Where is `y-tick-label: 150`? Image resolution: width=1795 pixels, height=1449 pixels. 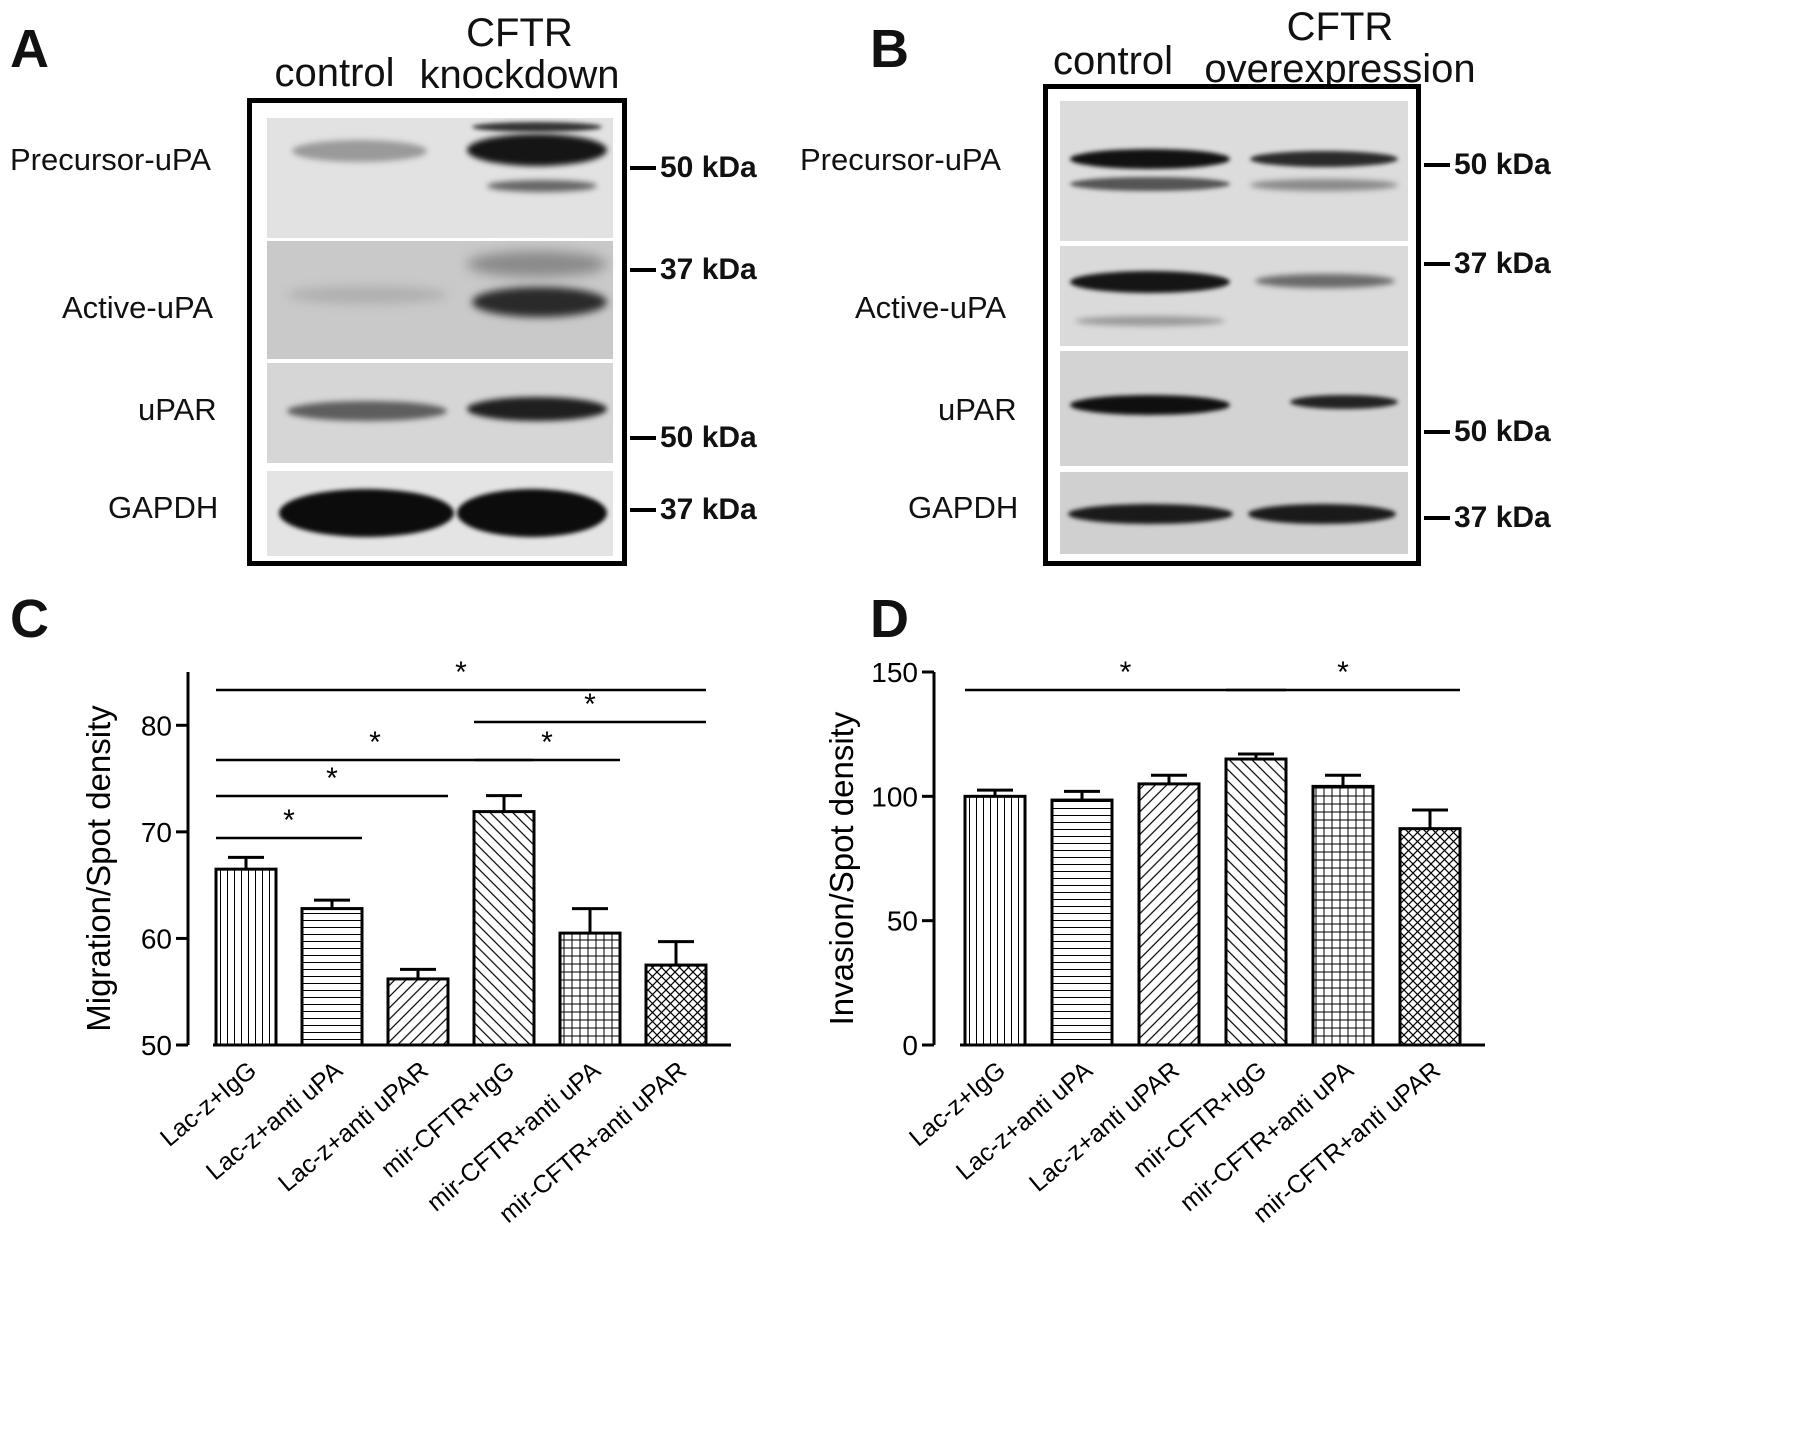 y-tick-label: 150 is located at coordinates (894, 672).